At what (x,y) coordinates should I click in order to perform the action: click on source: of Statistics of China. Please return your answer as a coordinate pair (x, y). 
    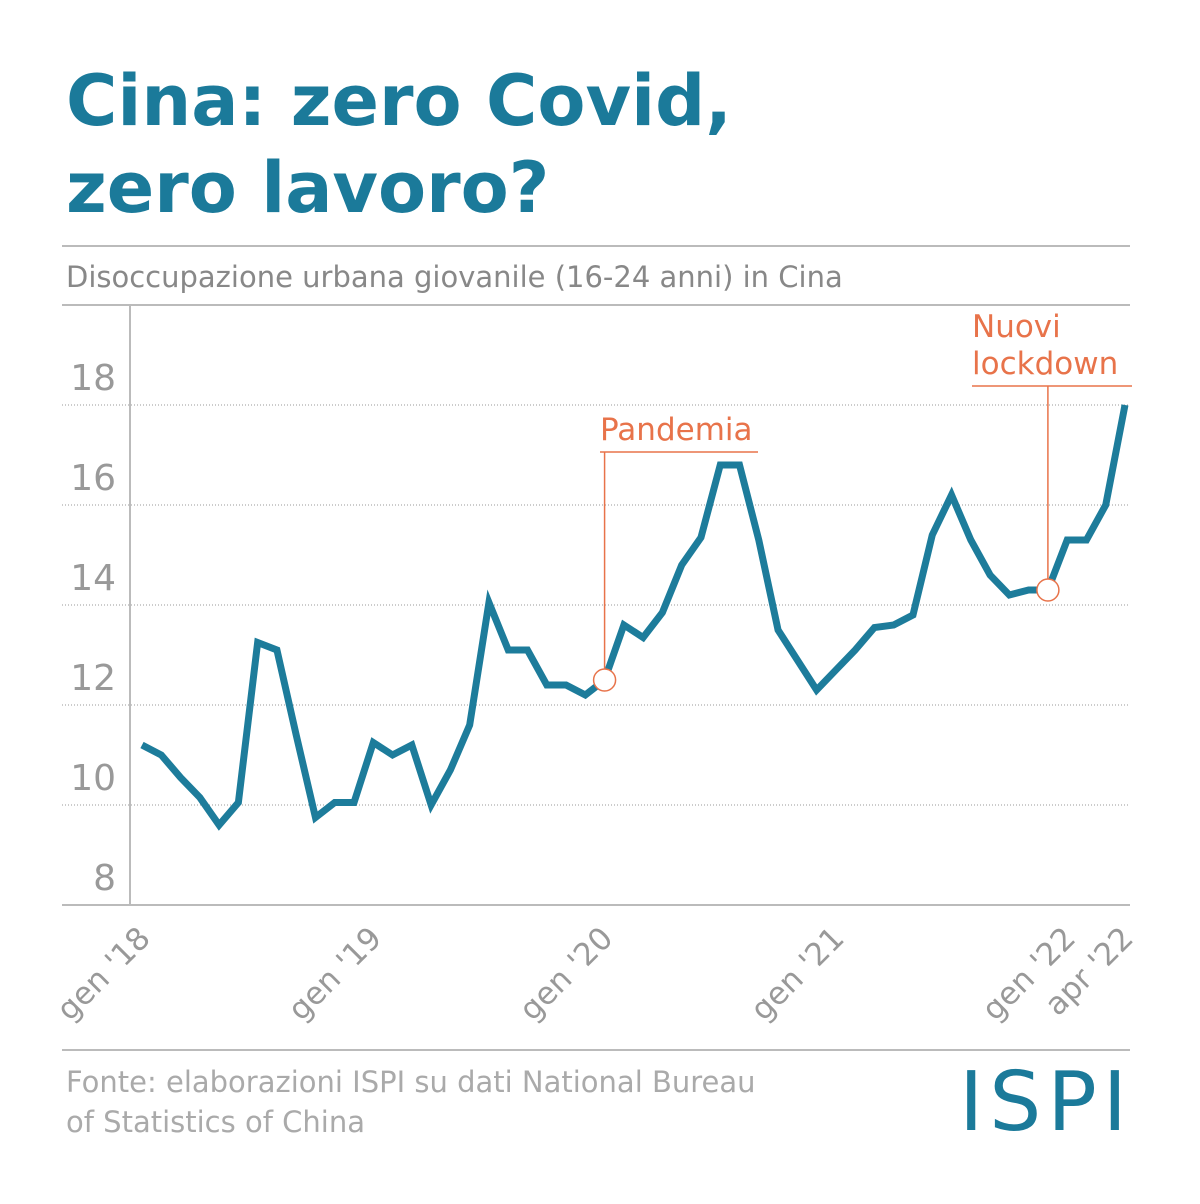
    Looking at the image, I should click on (215, 1122).